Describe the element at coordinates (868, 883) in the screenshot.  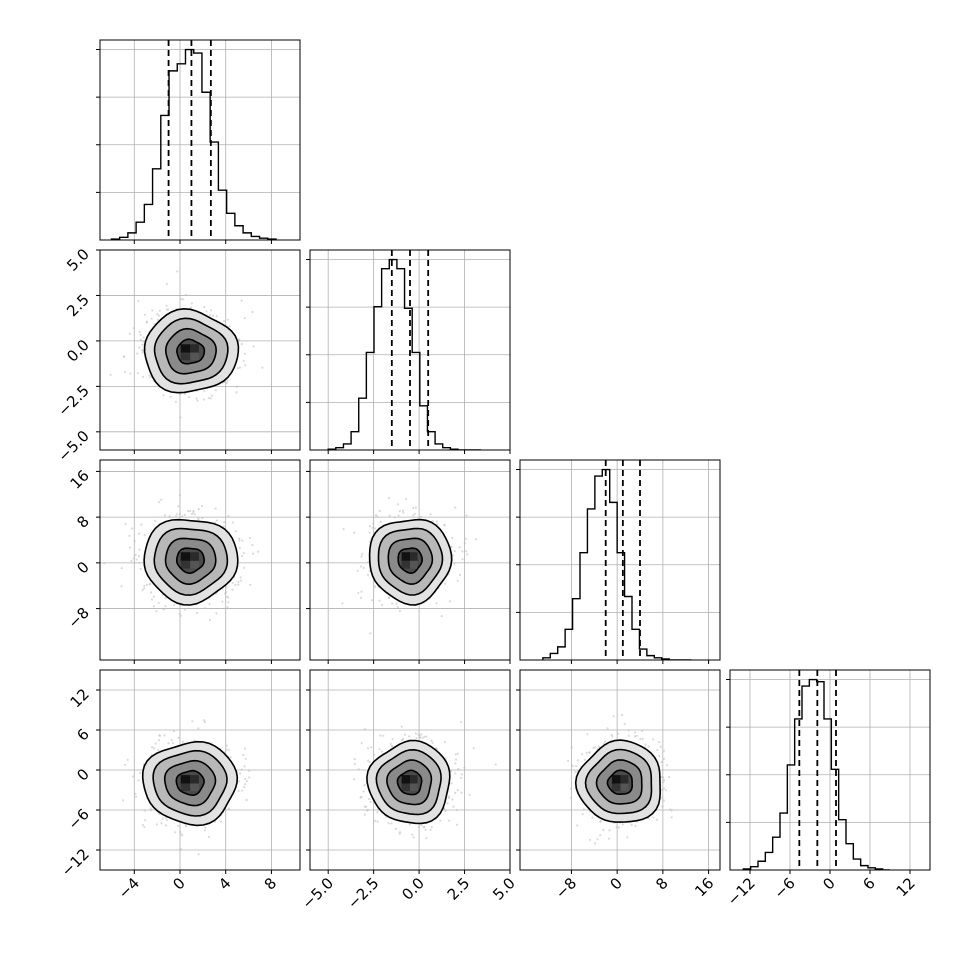
I see `x-tick-label: 6` at that location.